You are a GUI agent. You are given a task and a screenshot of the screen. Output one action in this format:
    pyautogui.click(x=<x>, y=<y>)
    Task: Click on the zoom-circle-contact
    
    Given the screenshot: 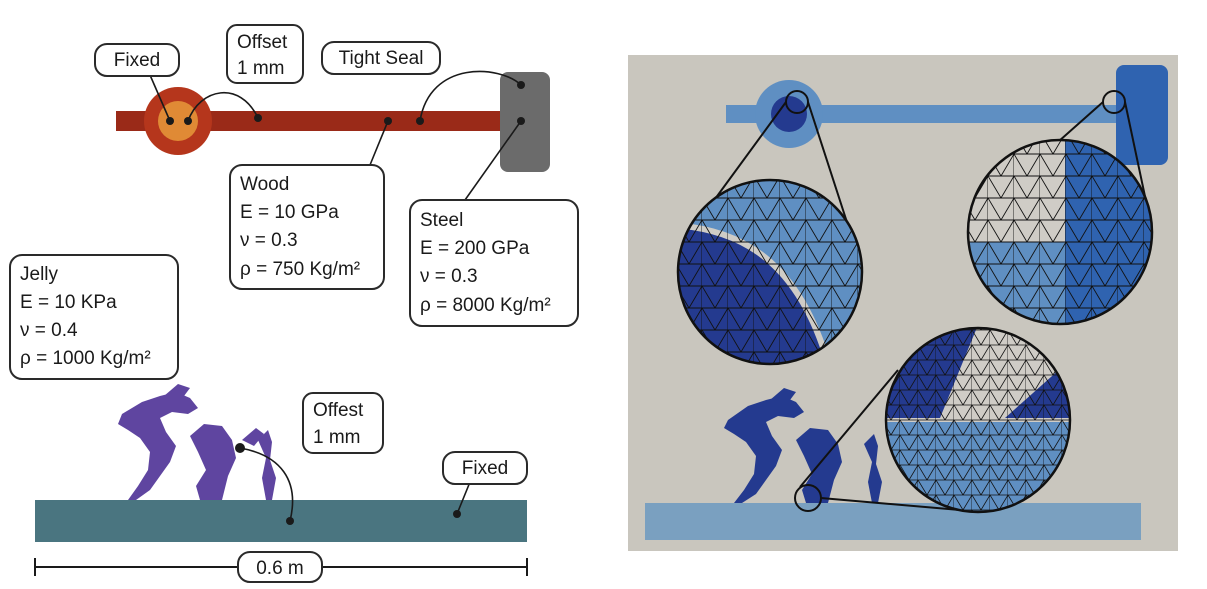 What is the action you would take?
    pyautogui.click(x=978, y=420)
    